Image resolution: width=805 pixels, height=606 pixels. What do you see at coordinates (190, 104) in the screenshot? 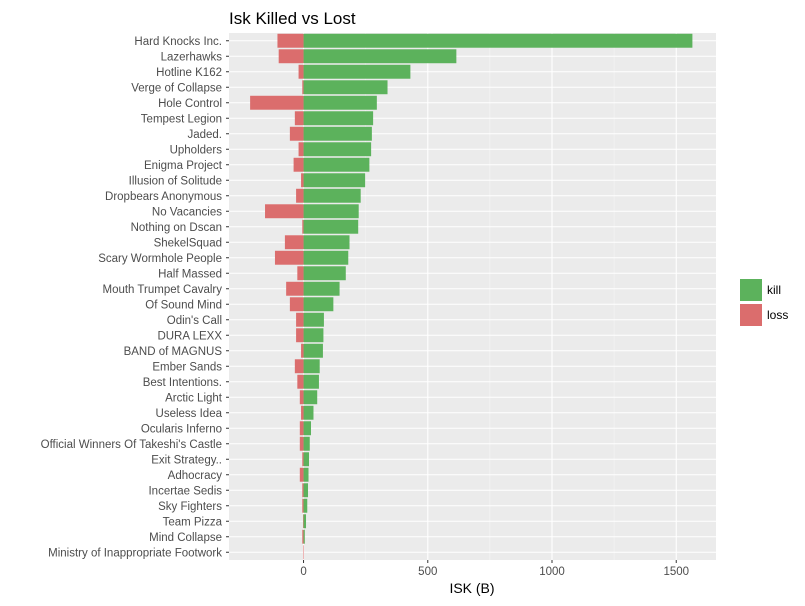
I see `y-tick-label: Hole Control` at bounding box center [190, 104].